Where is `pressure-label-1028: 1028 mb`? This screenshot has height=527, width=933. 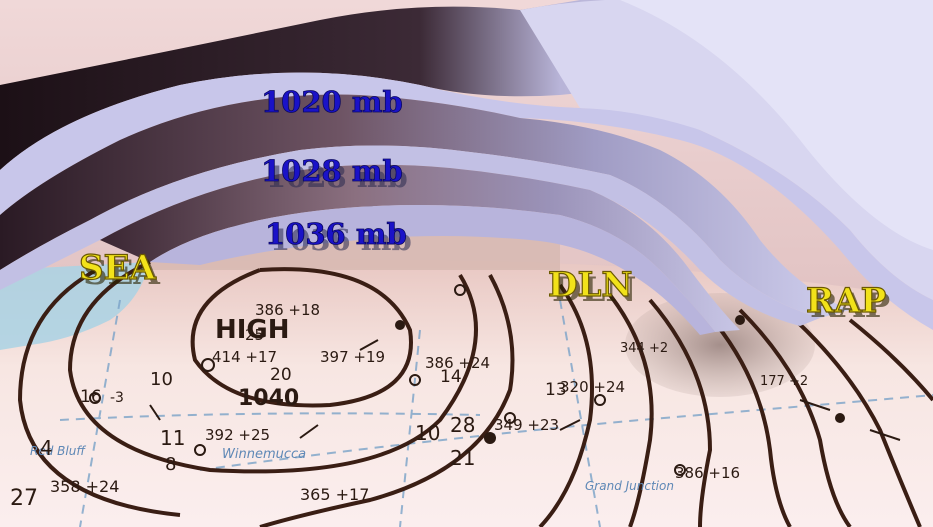 pressure-label-1028: 1028 mb is located at coordinates (332, 171).